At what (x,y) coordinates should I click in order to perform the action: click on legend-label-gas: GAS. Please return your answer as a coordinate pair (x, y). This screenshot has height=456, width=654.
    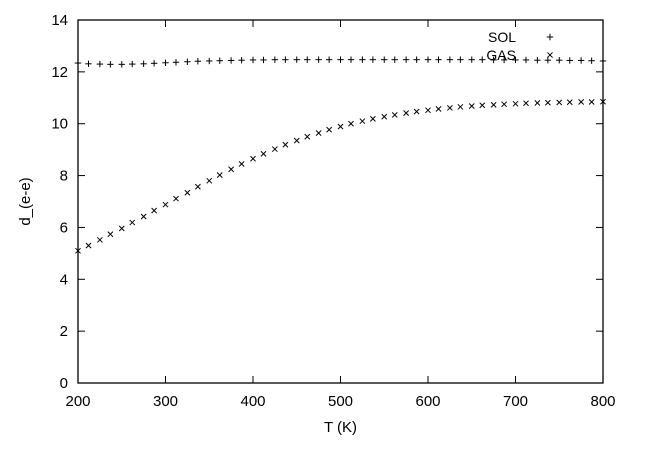
    Looking at the image, I should click on (501, 55).